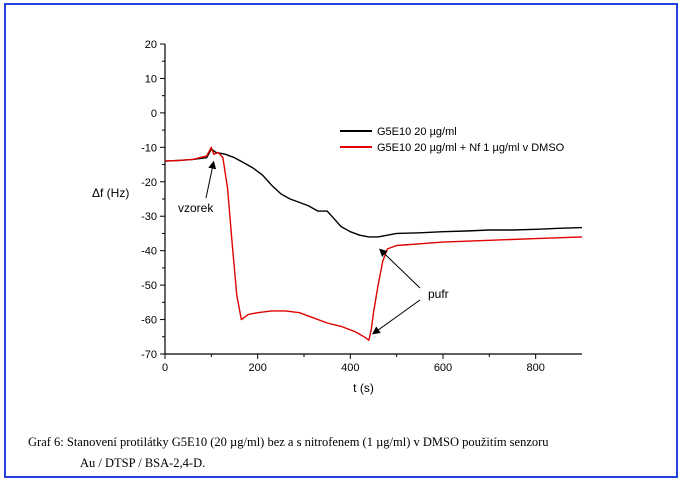 This screenshot has height=483, width=684. I want to click on y-tick-label: 20, so click(151, 45).